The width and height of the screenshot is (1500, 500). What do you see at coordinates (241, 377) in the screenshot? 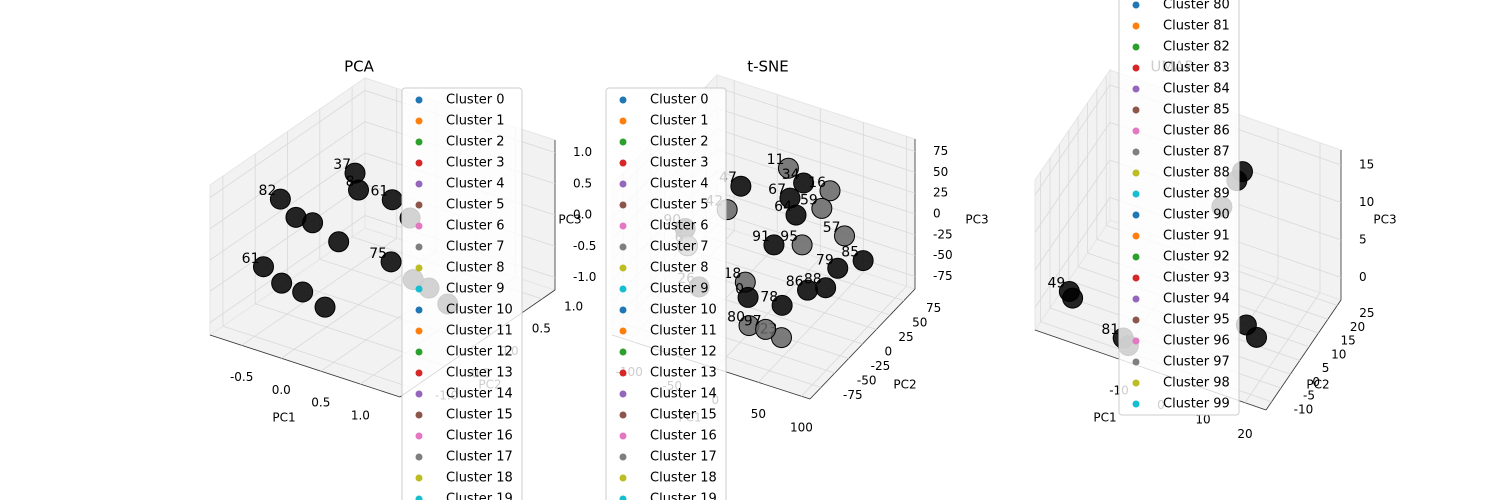
I see `x-tick-label: -0.5` at bounding box center [241, 377].